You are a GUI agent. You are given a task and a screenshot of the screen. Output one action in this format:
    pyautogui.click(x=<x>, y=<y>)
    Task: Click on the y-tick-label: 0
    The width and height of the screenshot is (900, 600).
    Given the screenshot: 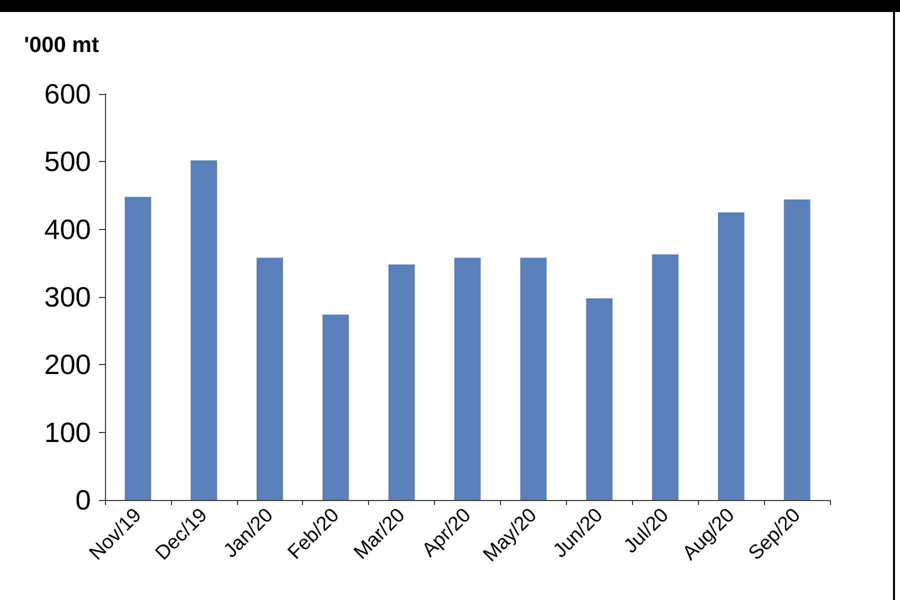 What is the action you would take?
    pyautogui.click(x=83, y=500)
    